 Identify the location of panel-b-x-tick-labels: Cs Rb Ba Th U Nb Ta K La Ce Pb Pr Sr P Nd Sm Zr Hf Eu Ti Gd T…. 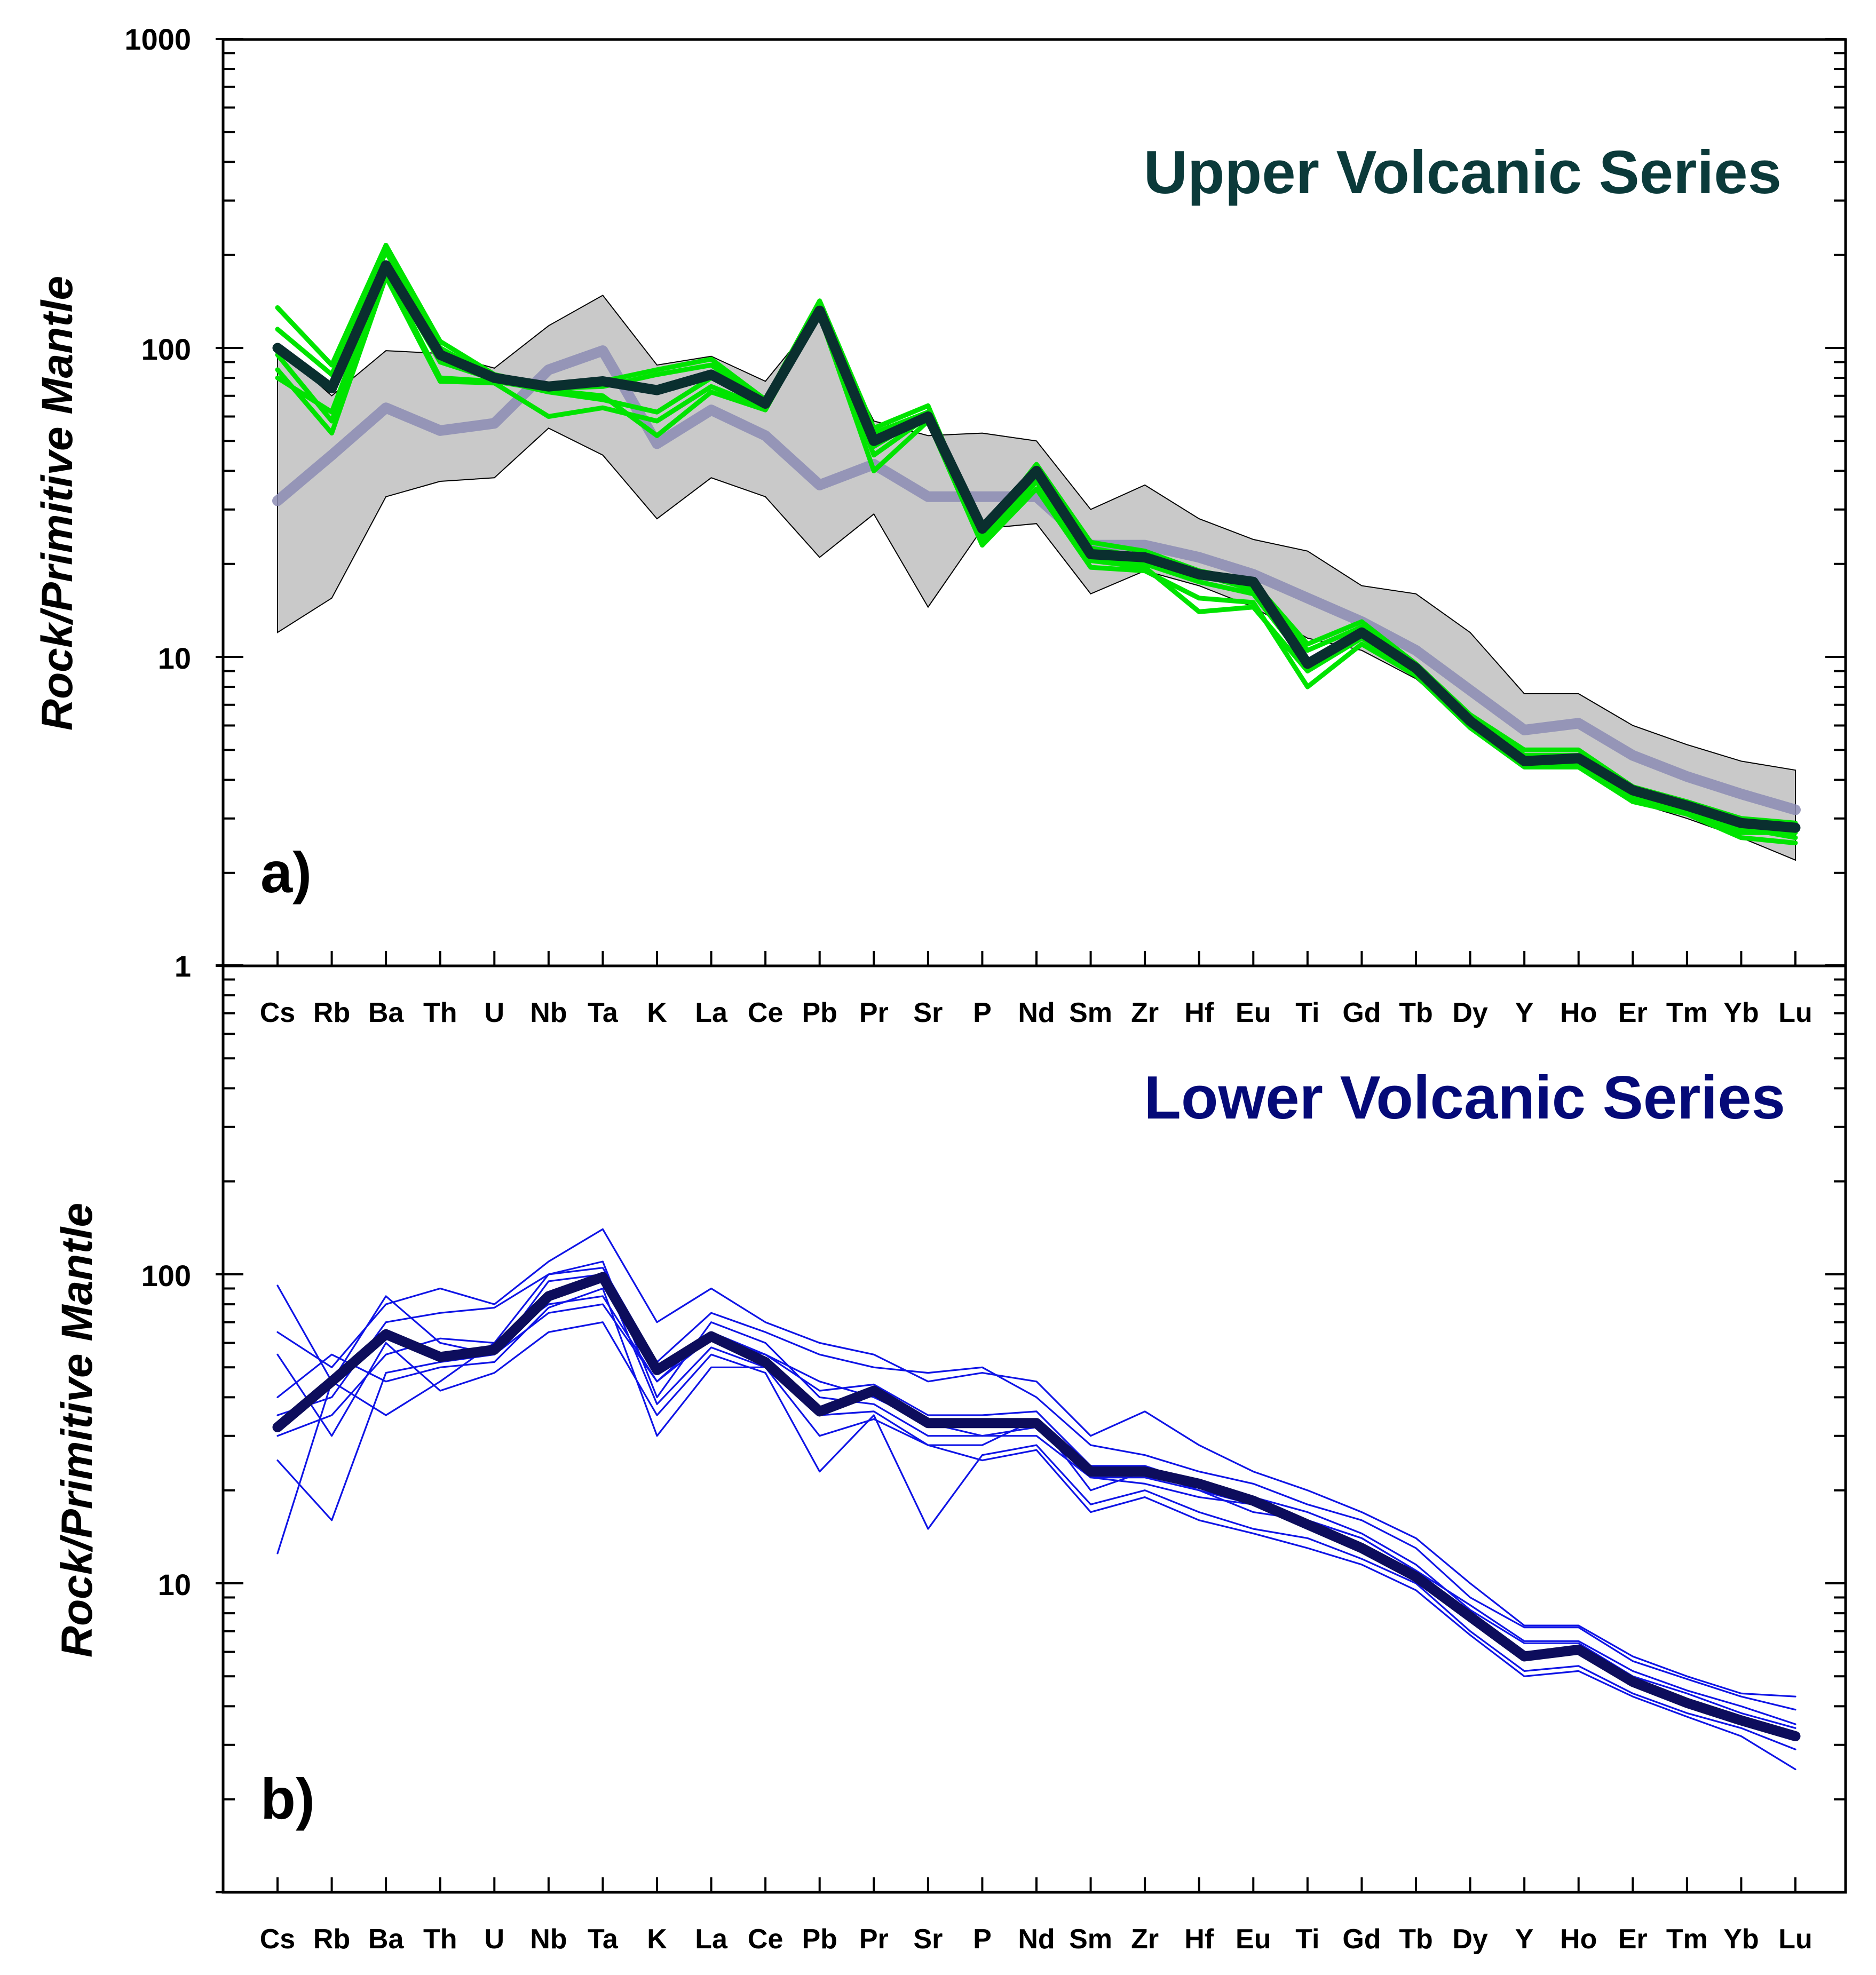
(1036, 1939).